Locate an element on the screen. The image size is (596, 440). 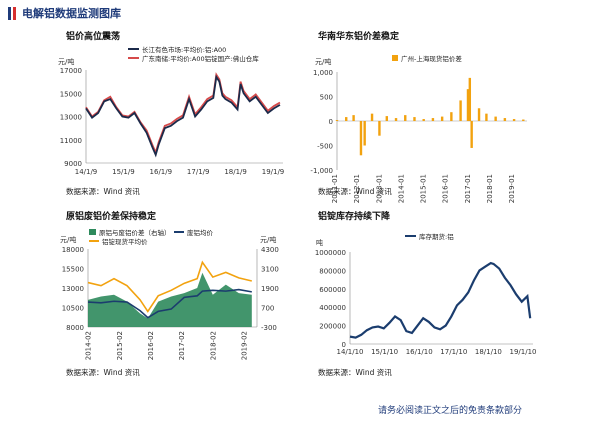
chart4-source: 数据来源：Wind 资讯 is located at coordinates (355, 372).